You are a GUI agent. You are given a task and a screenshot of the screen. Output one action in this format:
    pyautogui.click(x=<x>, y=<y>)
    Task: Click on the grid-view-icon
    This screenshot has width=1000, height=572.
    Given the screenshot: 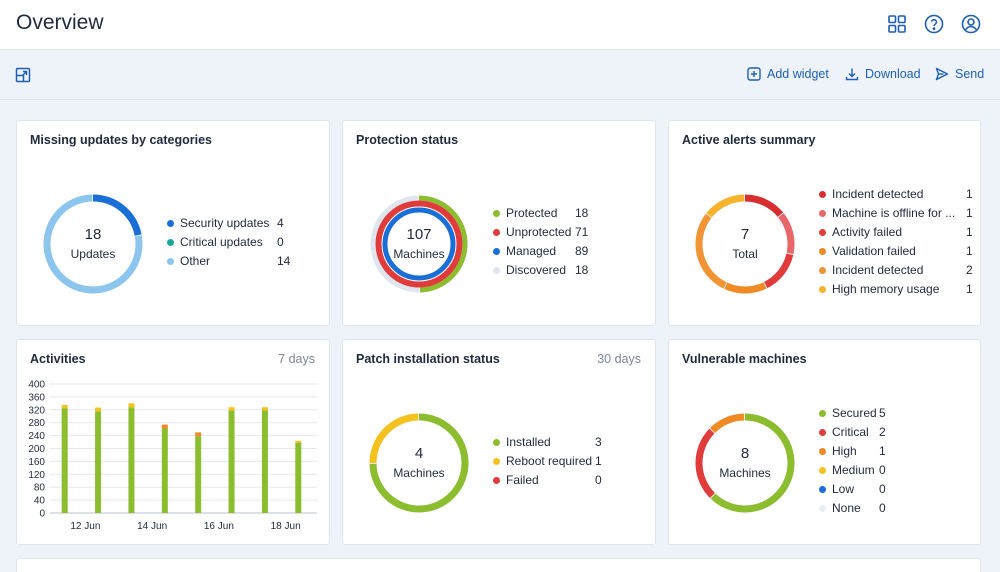 What is the action you would take?
    pyautogui.click(x=897, y=24)
    